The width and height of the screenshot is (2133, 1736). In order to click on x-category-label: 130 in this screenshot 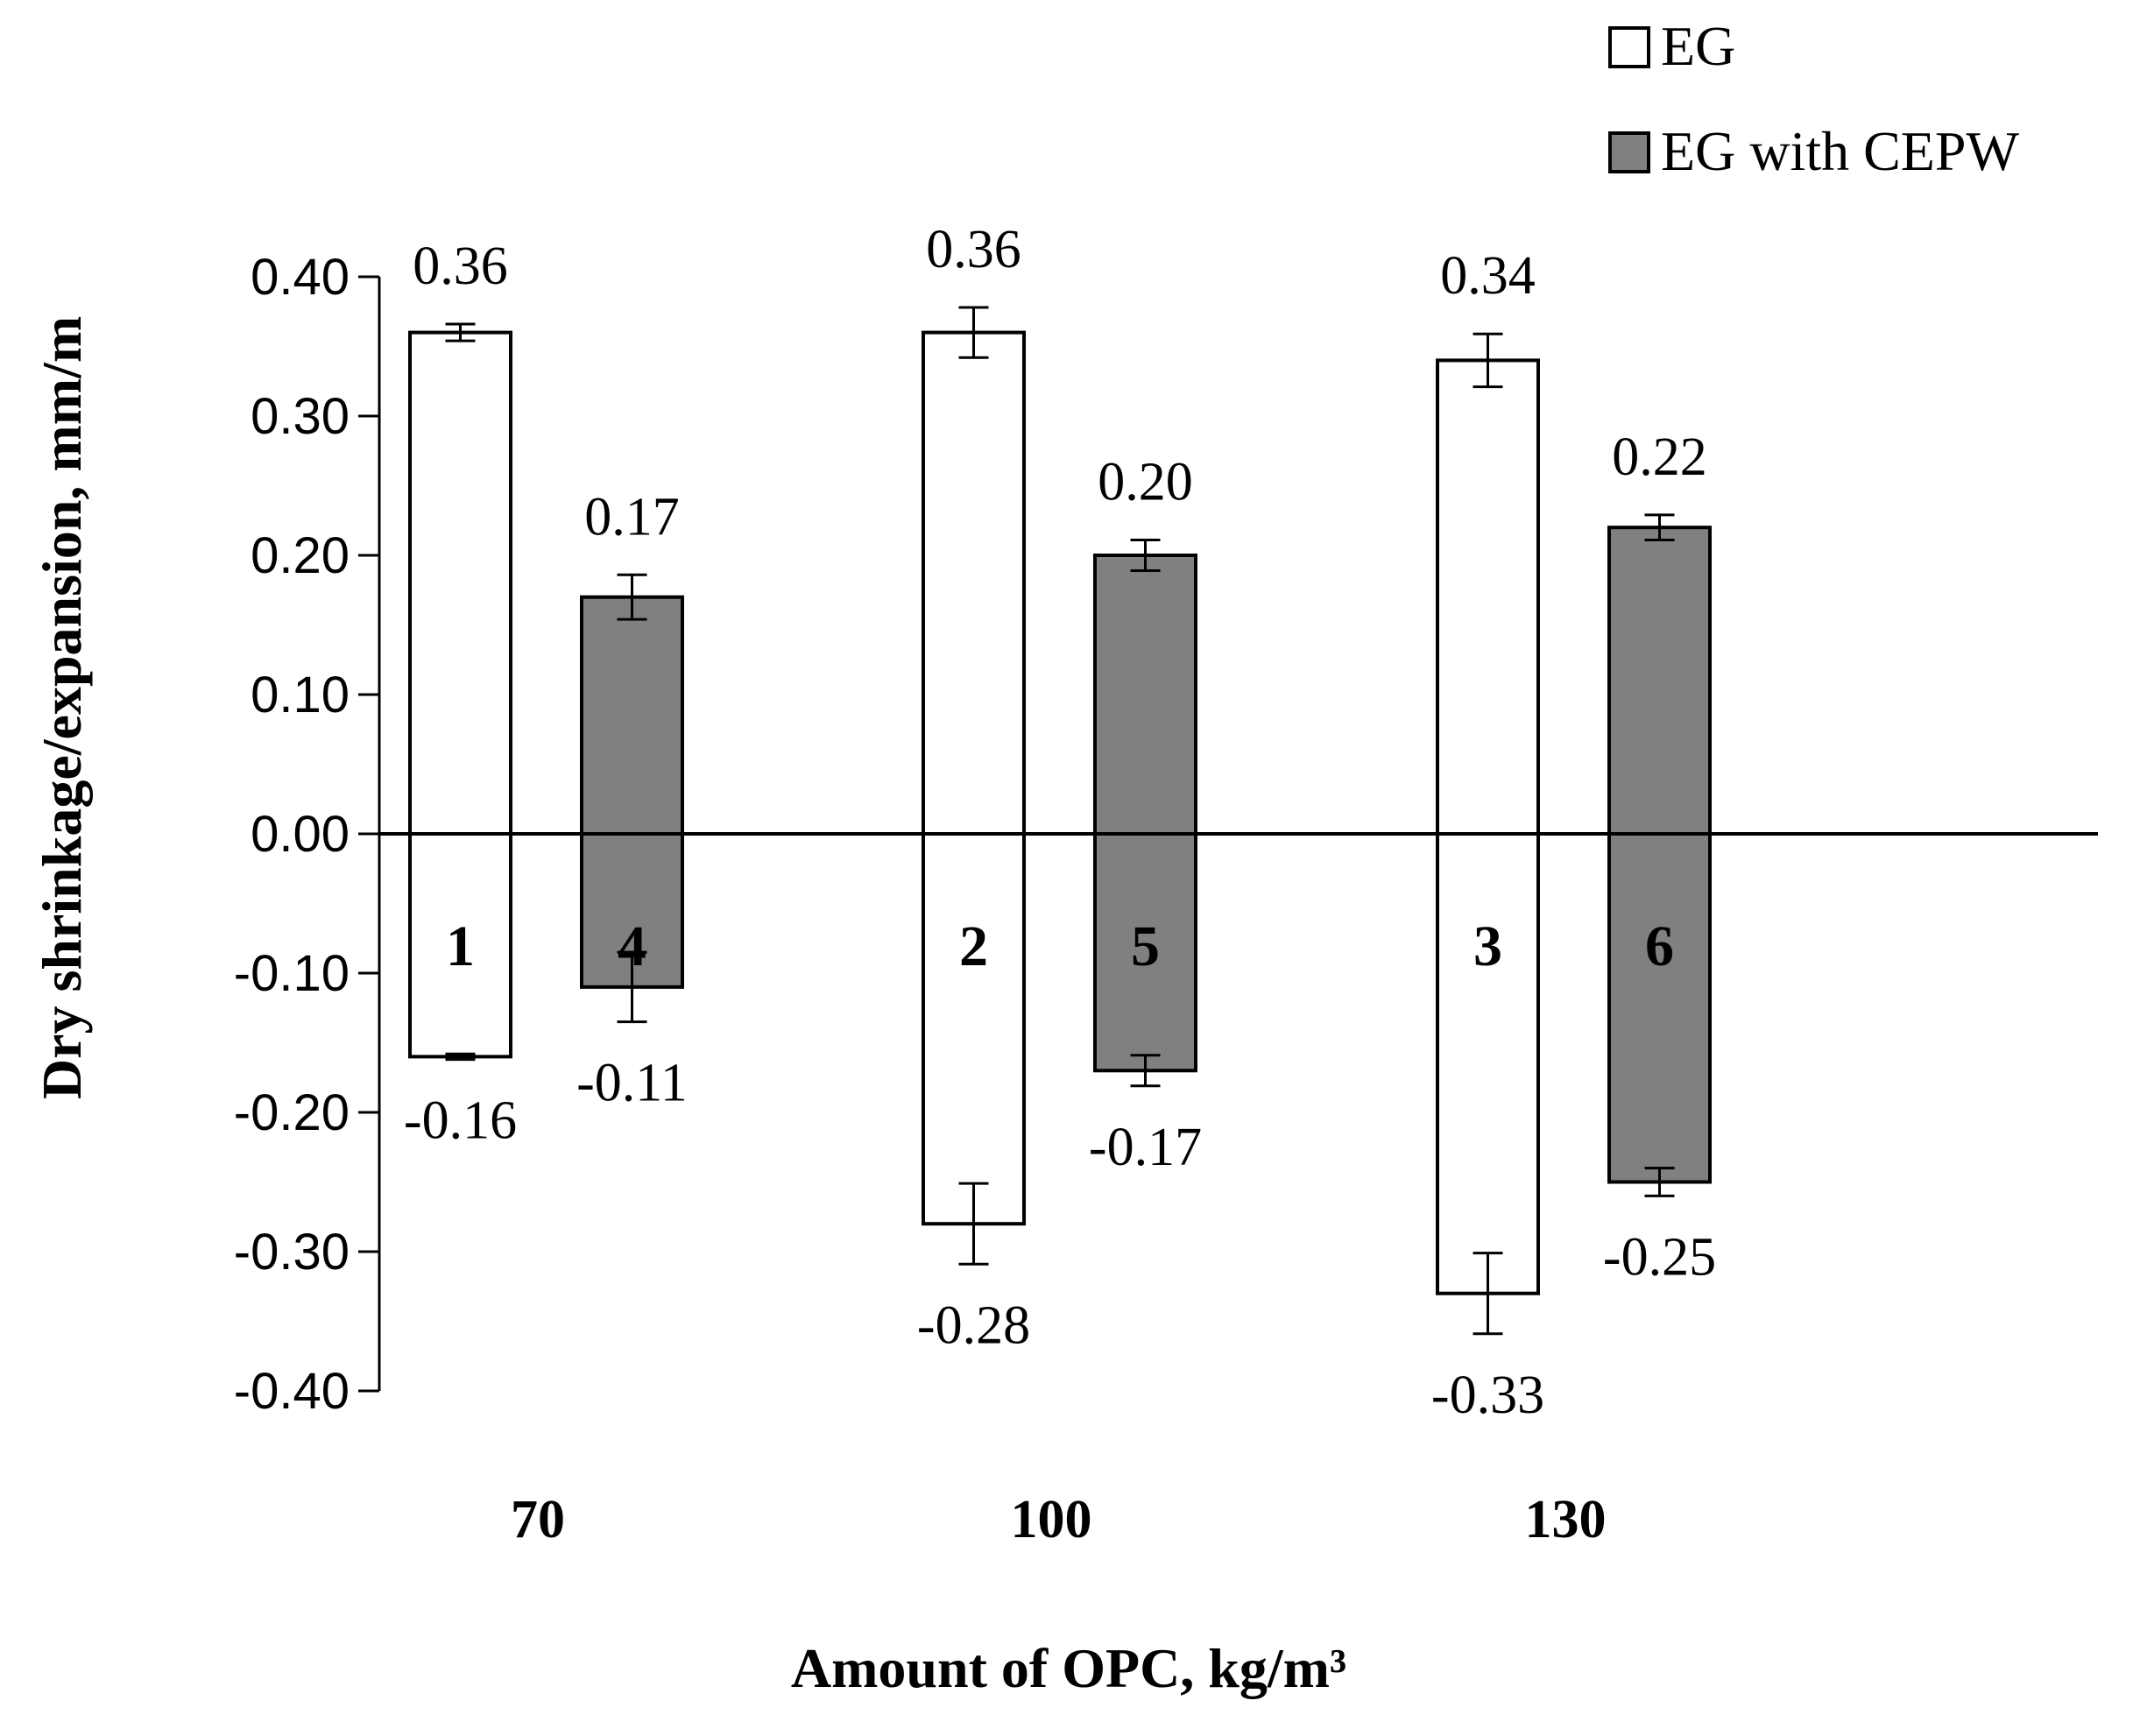, I will do `click(1566, 1519)`.